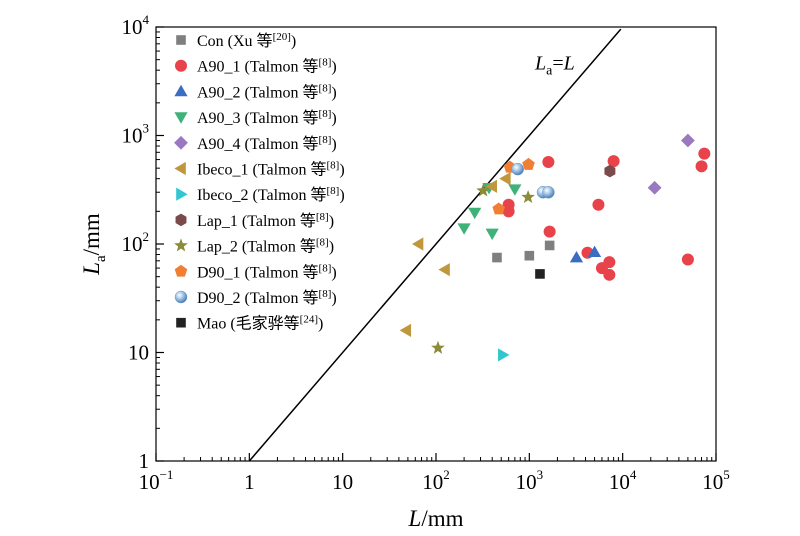 Image resolution: width=800 pixels, height=536 pixels. I want to click on x-tick-label: 1, so click(249, 482).